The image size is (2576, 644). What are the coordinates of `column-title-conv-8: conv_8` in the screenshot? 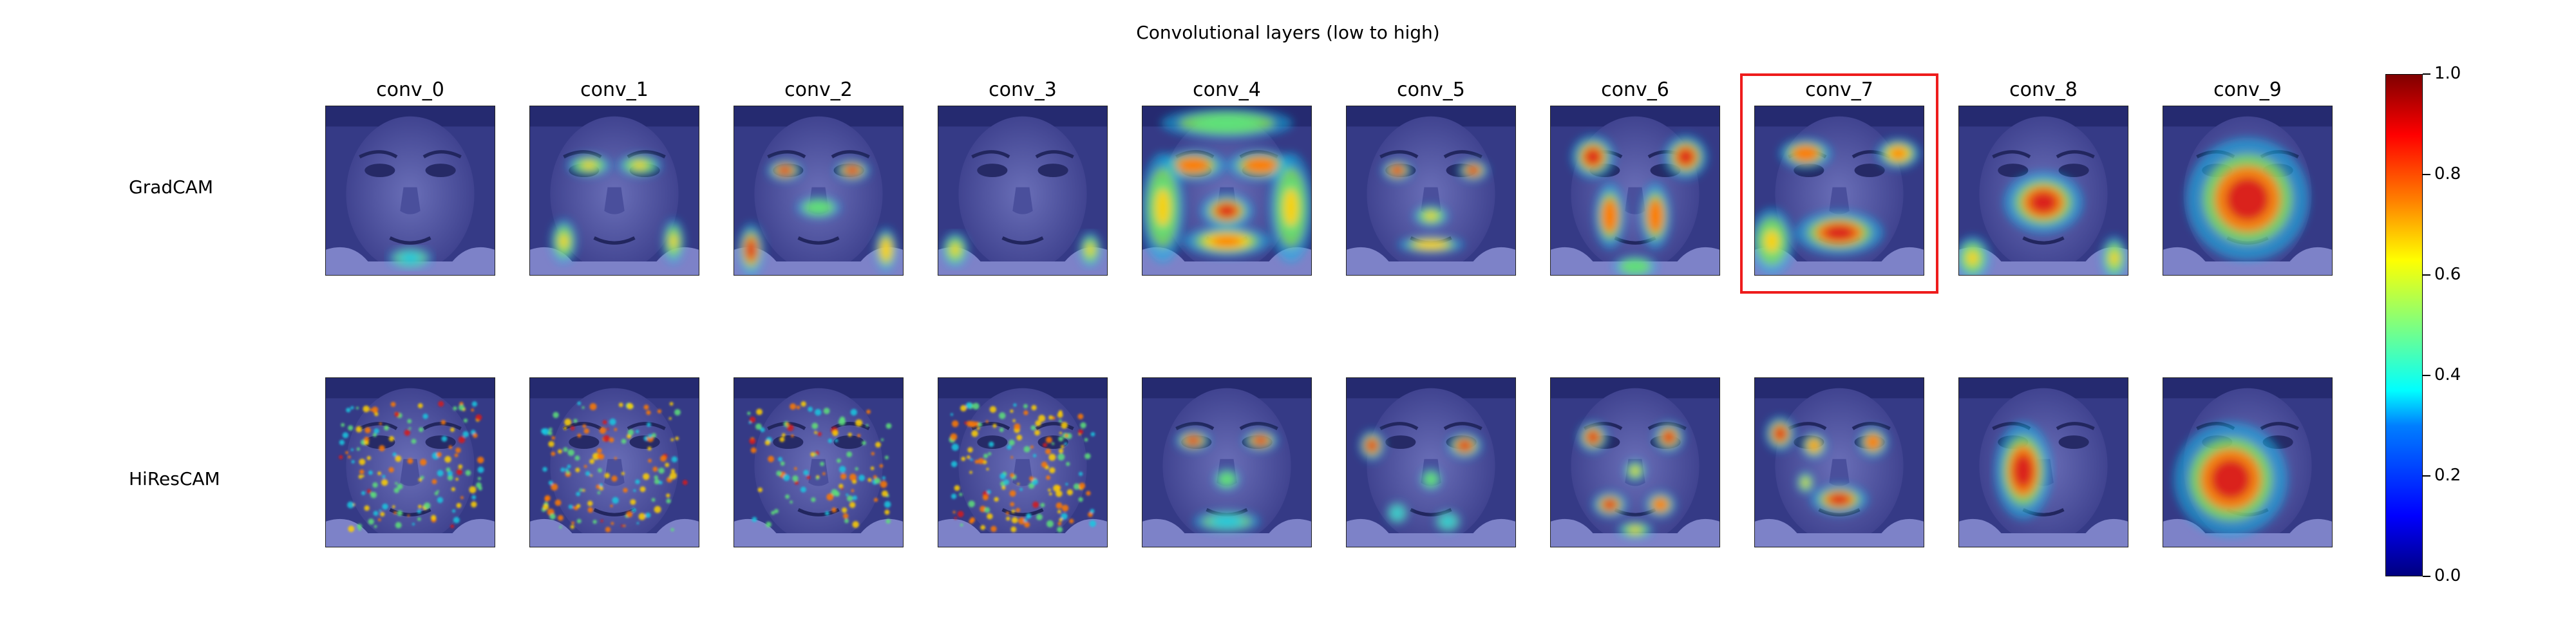 It's located at (2043, 90).